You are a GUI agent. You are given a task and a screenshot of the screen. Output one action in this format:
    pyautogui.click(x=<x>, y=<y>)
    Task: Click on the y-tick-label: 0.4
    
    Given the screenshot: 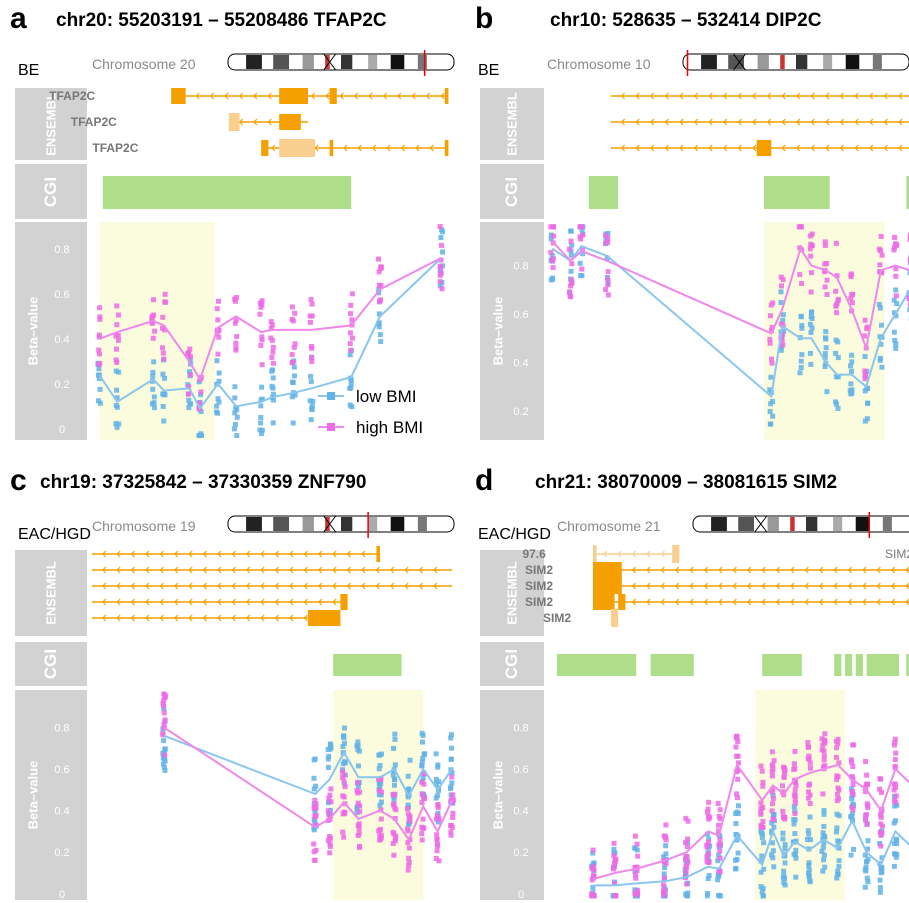 What is the action you would take?
    pyautogui.click(x=520, y=812)
    